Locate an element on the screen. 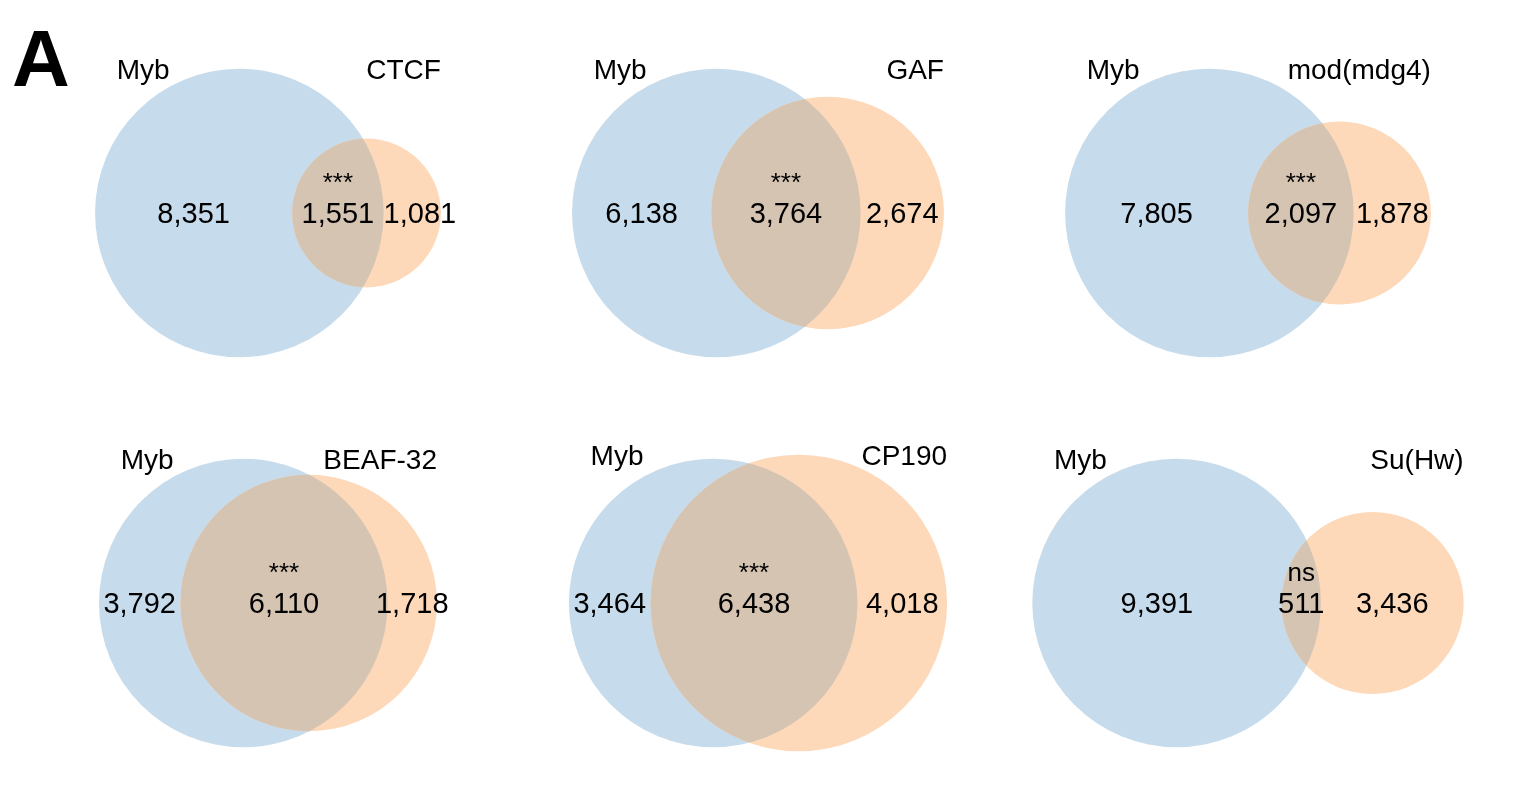 The image size is (1518, 792). data-label: 511 is located at coordinates (1301, 603).